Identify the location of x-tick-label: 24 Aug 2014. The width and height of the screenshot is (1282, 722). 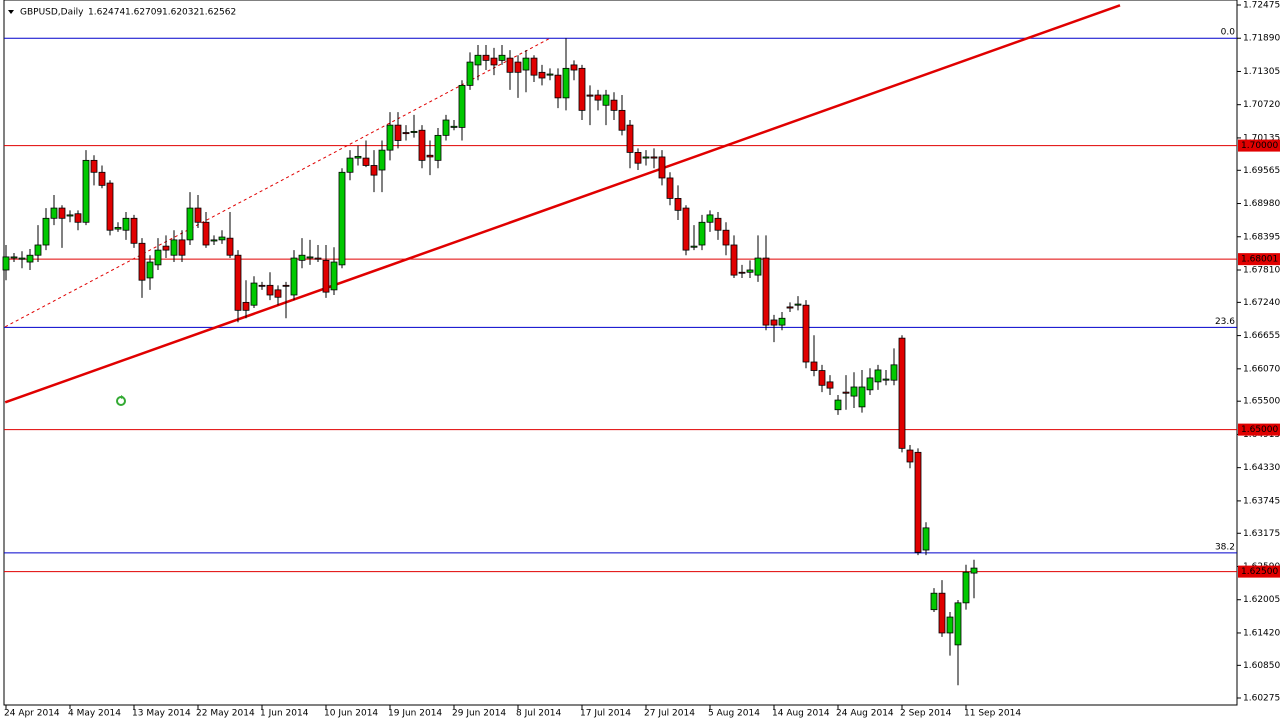
(865, 714).